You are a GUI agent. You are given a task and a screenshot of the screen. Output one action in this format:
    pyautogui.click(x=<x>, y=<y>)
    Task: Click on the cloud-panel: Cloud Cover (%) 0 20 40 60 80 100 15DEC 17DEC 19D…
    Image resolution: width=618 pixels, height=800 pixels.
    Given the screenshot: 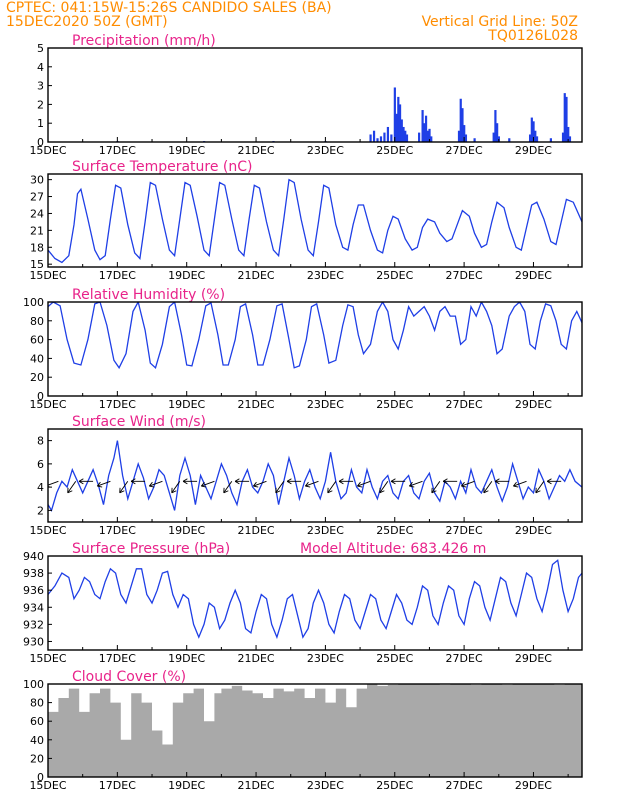 What is the action you would take?
    pyautogui.click(x=303, y=730)
    